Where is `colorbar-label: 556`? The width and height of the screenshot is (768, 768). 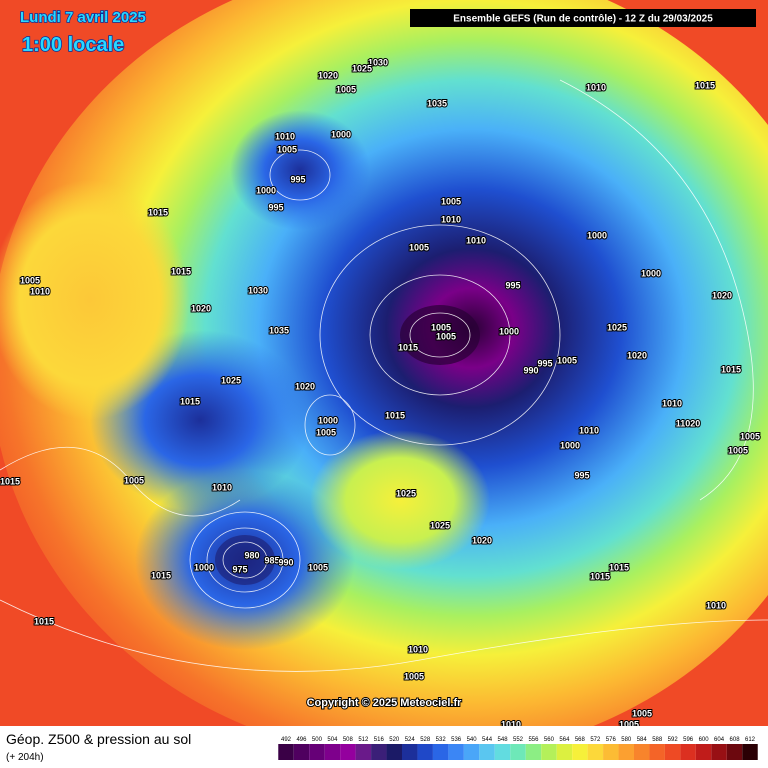
colorbar-label: 556 is located at coordinates (533, 740).